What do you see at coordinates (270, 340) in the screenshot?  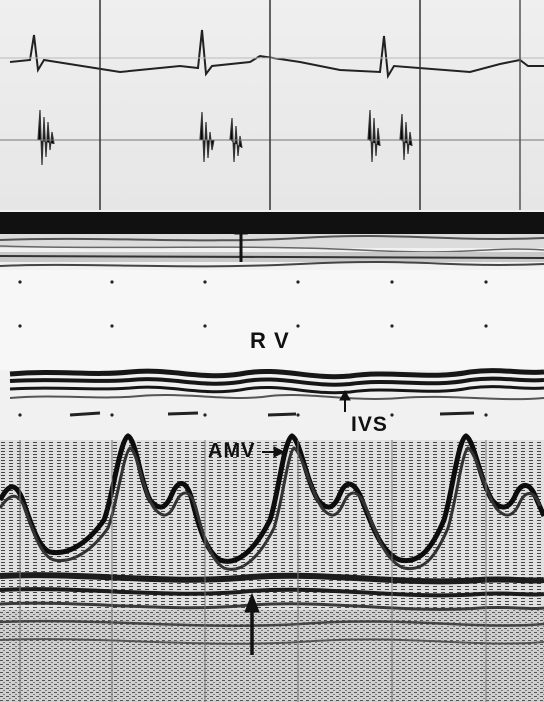 I see `rv-label: R V` at bounding box center [270, 340].